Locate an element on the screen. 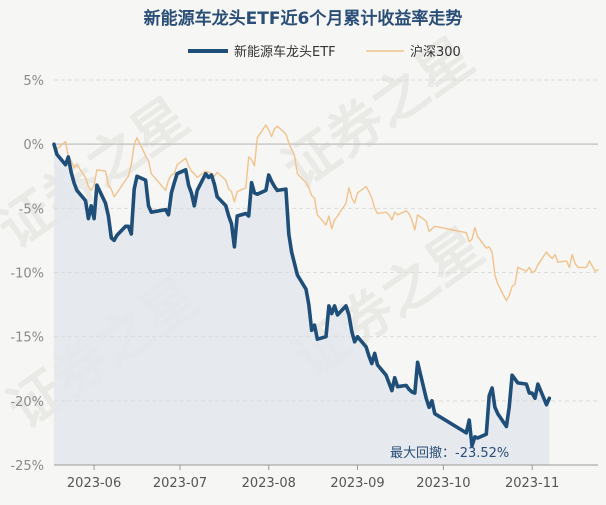 This screenshot has width=606, height=505. y-tick-label: -15% is located at coordinates (27, 338).